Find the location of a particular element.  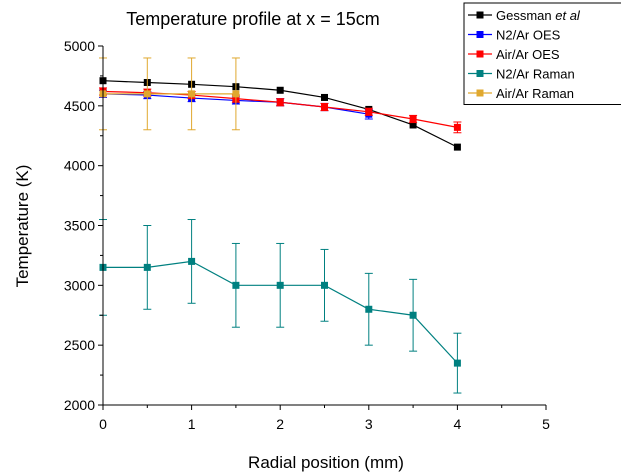

y-tick-label: 3000 is located at coordinates (79, 285).